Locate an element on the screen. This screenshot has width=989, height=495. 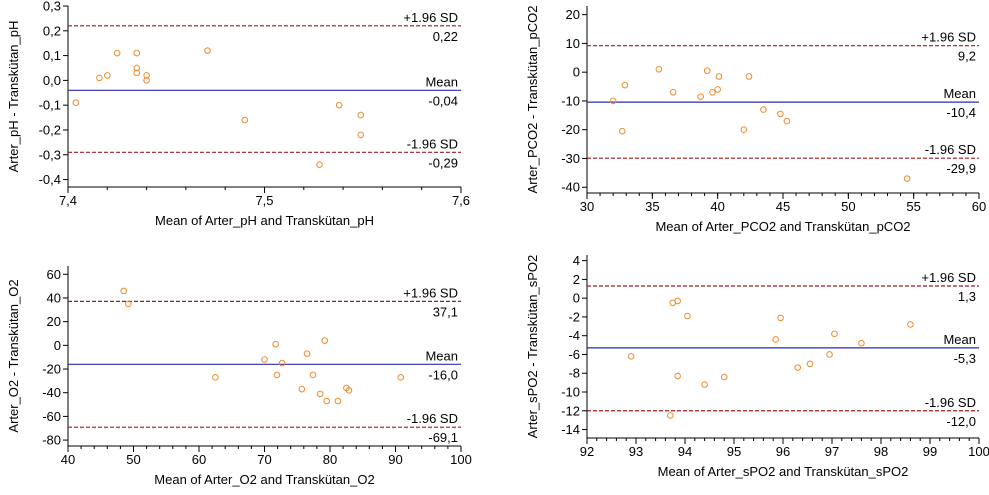
y-tick-label: -2 is located at coordinates (574, 316).